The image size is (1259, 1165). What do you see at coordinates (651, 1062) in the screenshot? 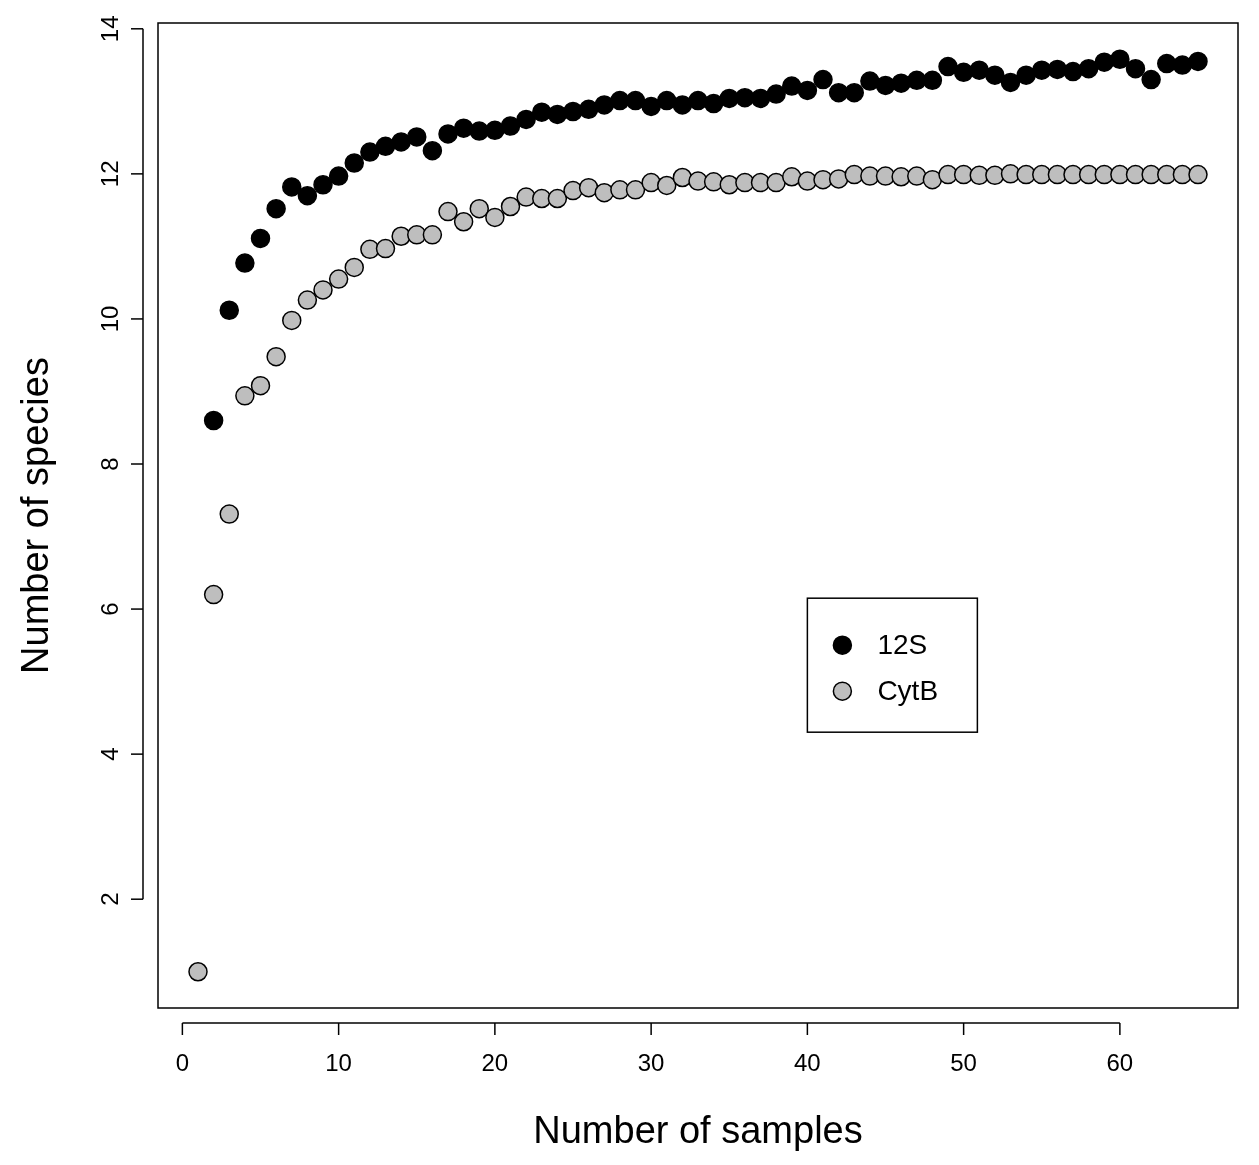
I see `x-tick-label: 30` at bounding box center [651, 1062].